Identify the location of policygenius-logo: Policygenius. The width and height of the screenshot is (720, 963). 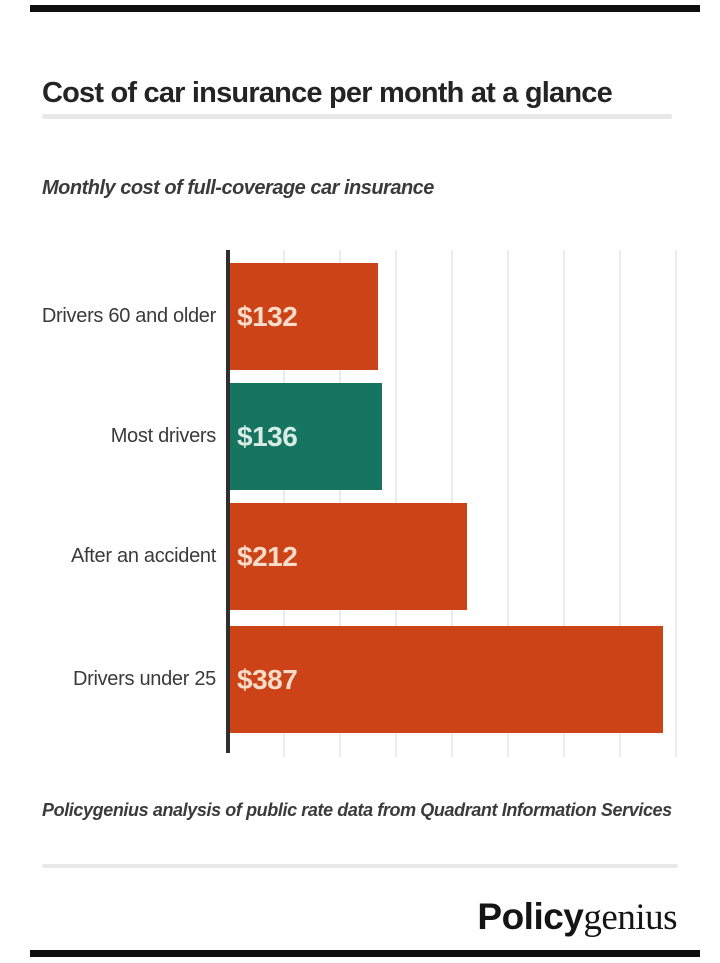
(577, 917).